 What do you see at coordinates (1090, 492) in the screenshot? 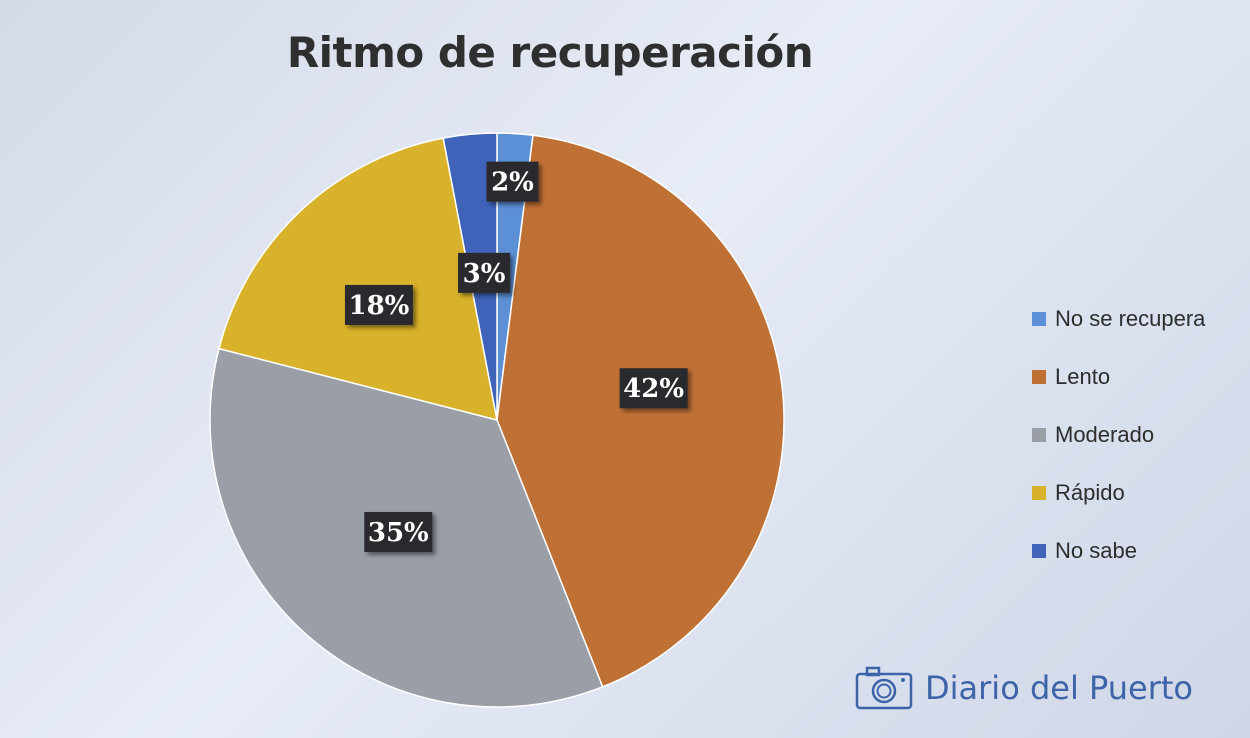
I see `legend-label: Rápido` at bounding box center [1090, 492].